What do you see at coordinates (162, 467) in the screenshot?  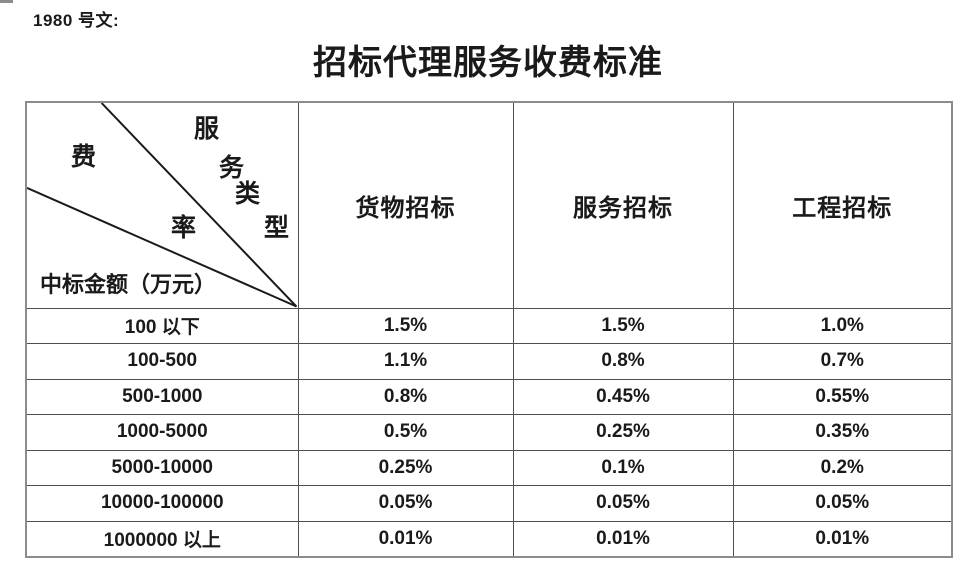 I see `amount-cell: 5000-10000` at bounding box center [162, 467].